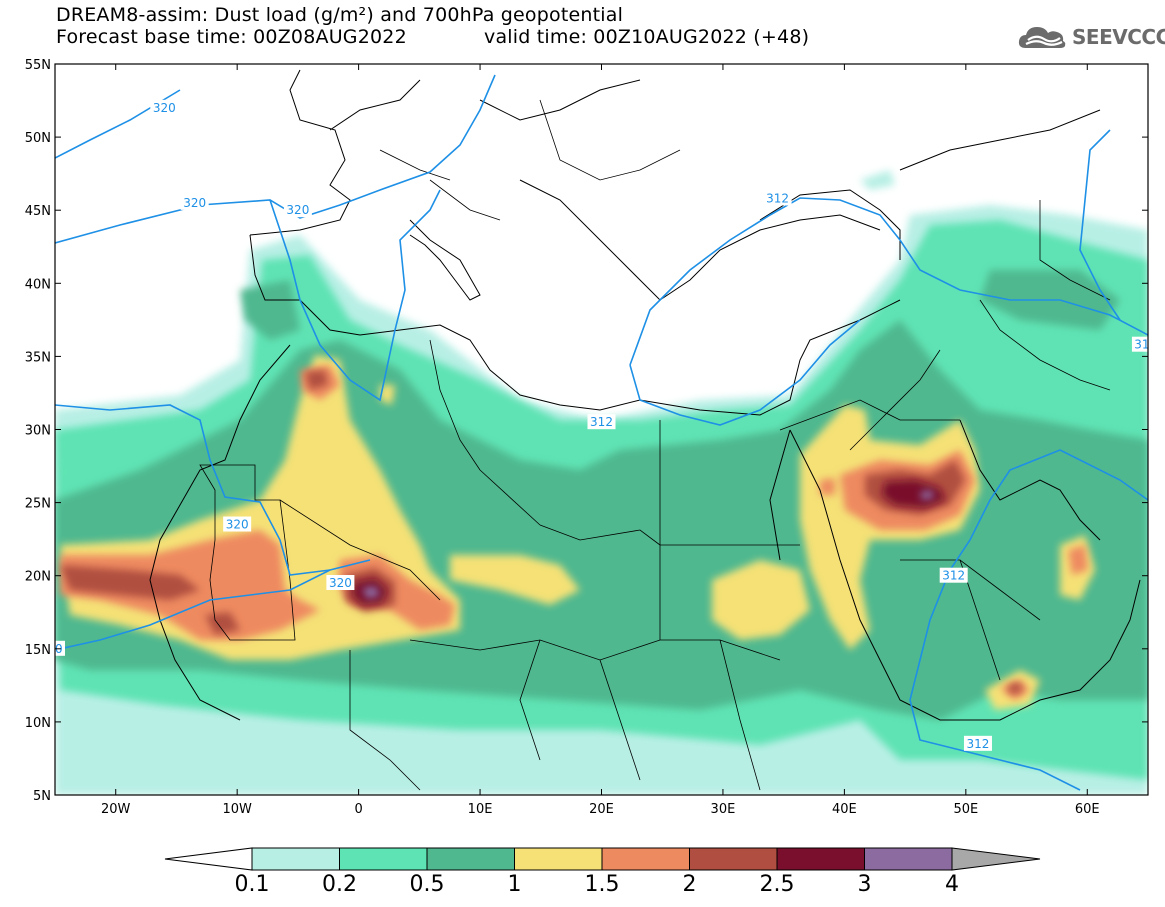  I want to click on lat-label: 35N, so click(38, 357).